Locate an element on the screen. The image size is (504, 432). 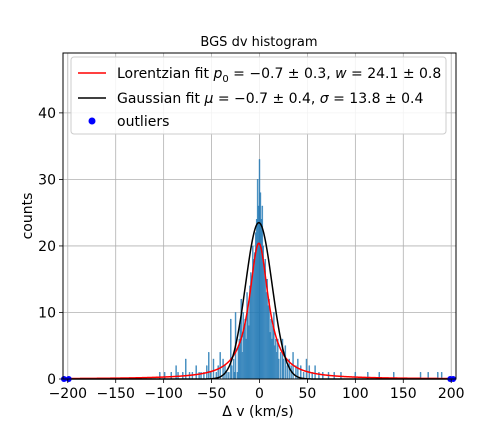
y-tick-label: 30 is located at coordinates (47, 180).